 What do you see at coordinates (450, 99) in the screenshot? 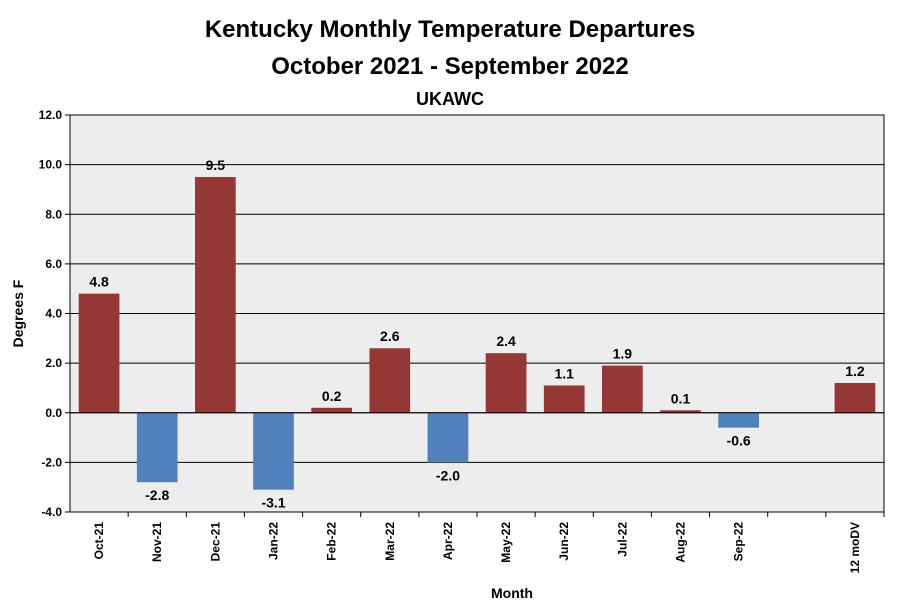
I see `chart-source: UKAWC` at bounding box center [450, 99].